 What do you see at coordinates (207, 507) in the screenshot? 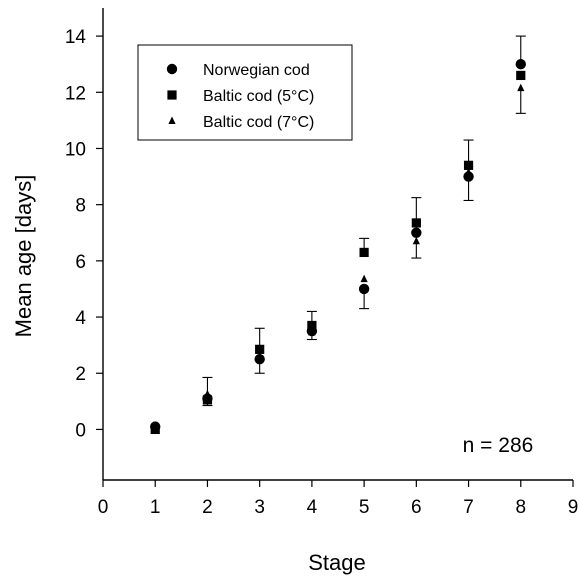
I see `x-tick-label: 2` at bounding box center [207, 507].